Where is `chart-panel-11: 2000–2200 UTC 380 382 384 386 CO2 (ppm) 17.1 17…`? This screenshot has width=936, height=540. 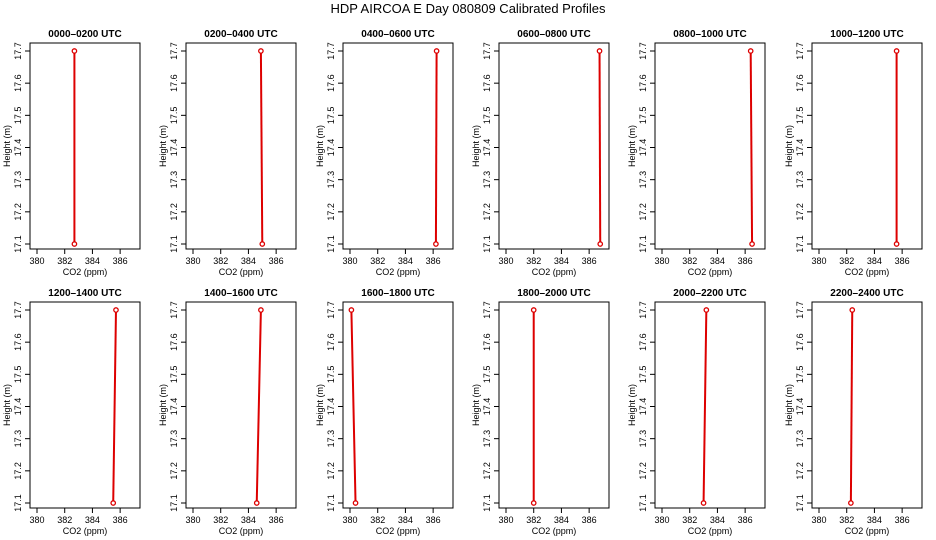
chart-panel-11: 2000–2200 UTC 380 382 384 386 CO2 (ppm) 17.1 17… is located at coordinates (696, 412).